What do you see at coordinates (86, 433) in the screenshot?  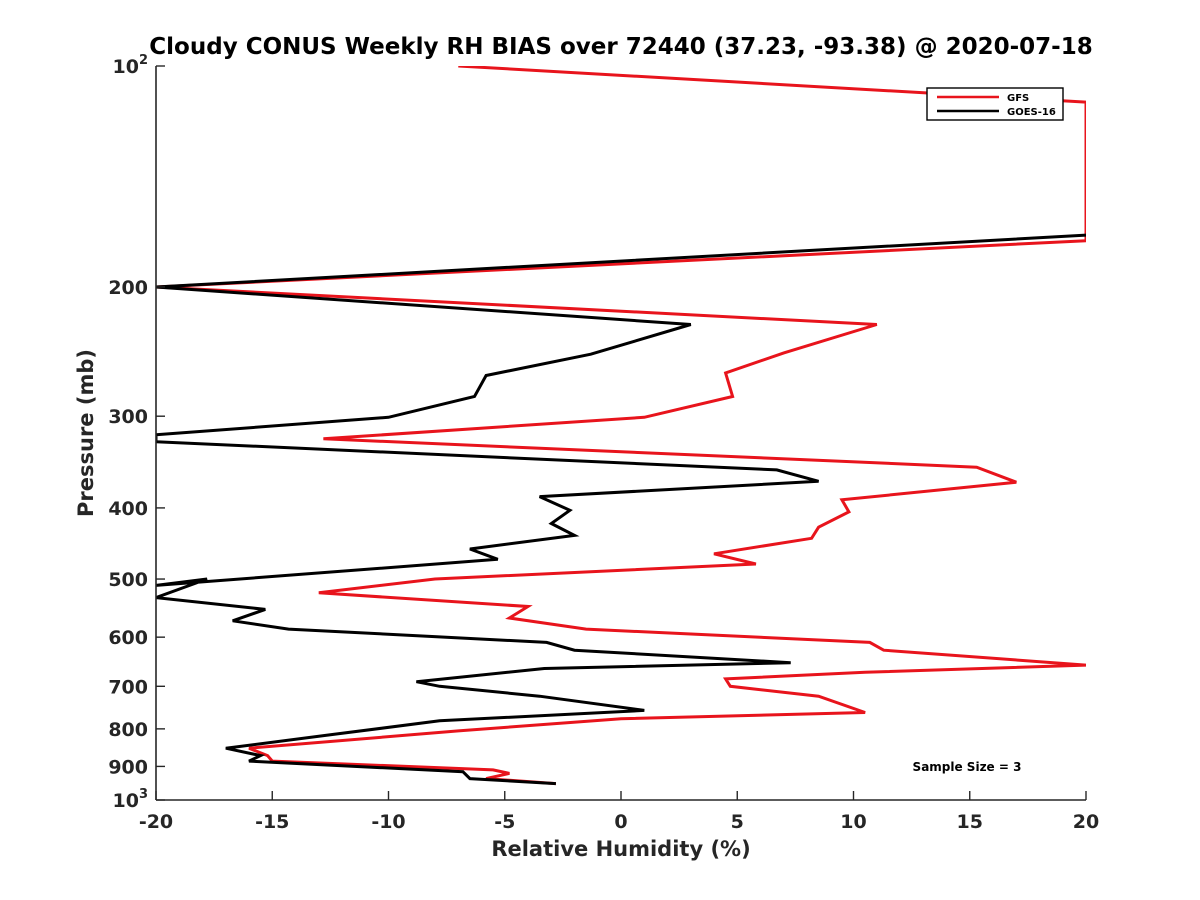 I see `y-axis-label: Pressure (mb)` at bounding box center [86, 433].